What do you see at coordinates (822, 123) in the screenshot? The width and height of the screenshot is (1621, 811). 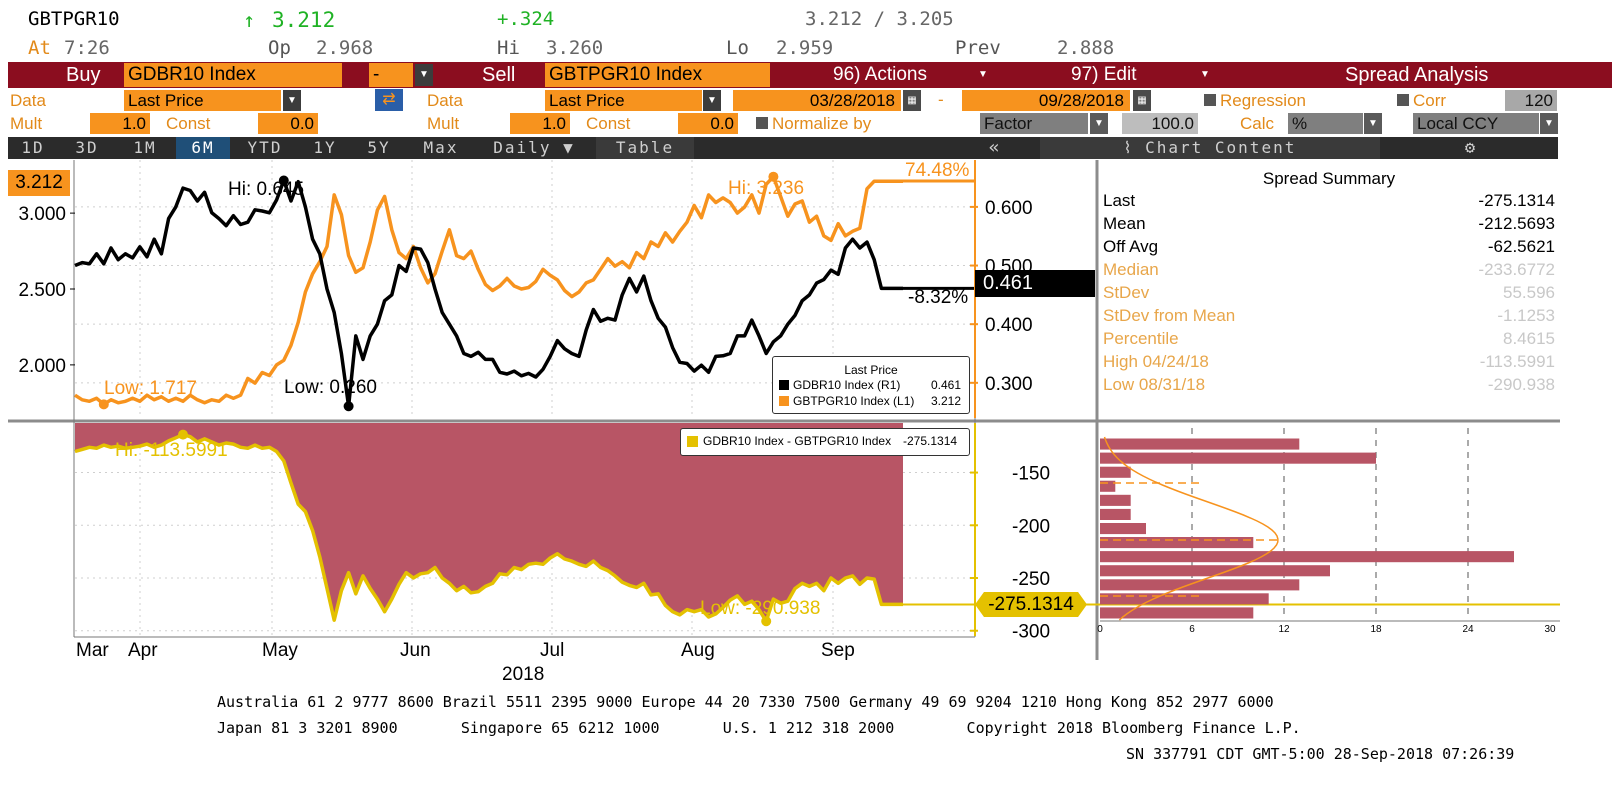 I see `normalize-label: Normalize by` at bounding box center [822, 123].